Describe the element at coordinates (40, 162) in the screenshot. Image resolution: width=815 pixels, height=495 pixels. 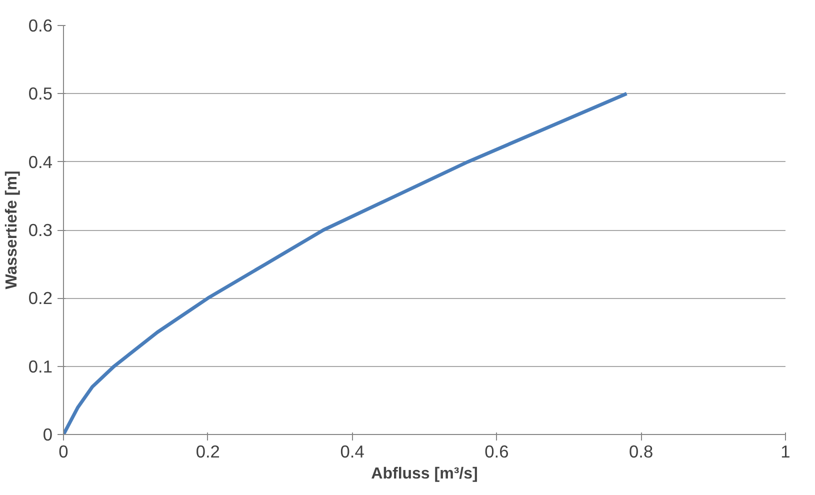
I see `y-tick-label: 0.4` at that location.